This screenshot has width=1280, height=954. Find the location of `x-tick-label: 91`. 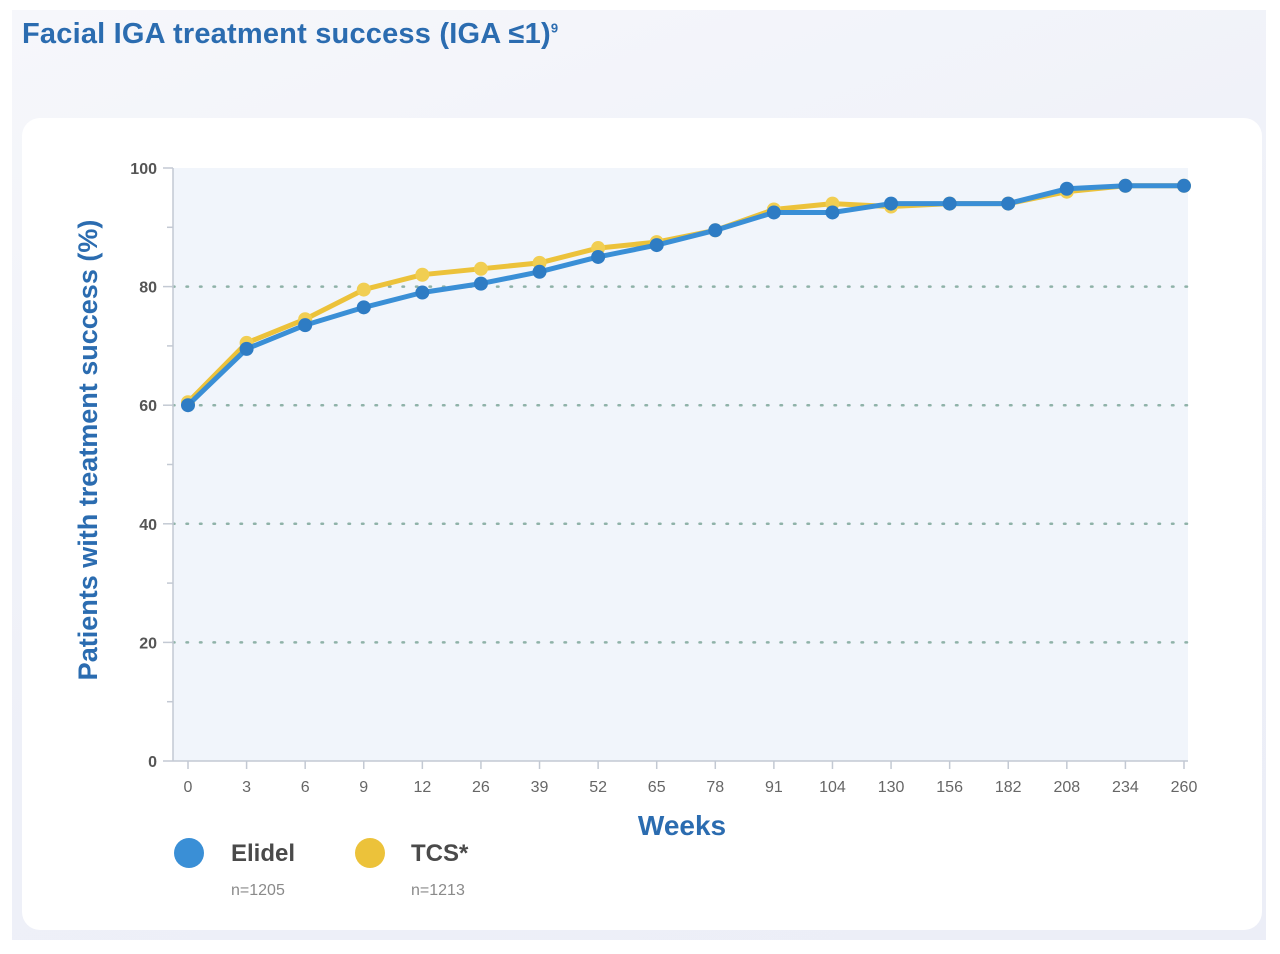

x-tick-label: 91 is located at coordinates (774, 787).